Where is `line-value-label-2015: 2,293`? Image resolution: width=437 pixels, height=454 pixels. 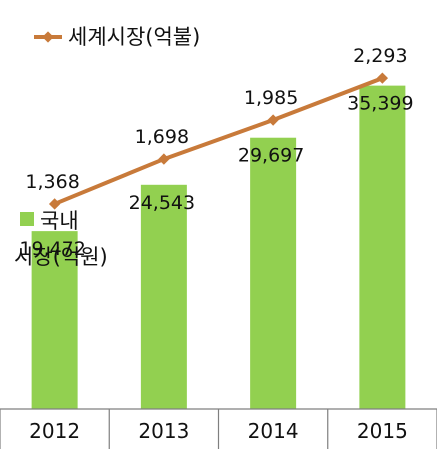
line-value-label-2015: 2,293 is located at coordinates (380, 56).